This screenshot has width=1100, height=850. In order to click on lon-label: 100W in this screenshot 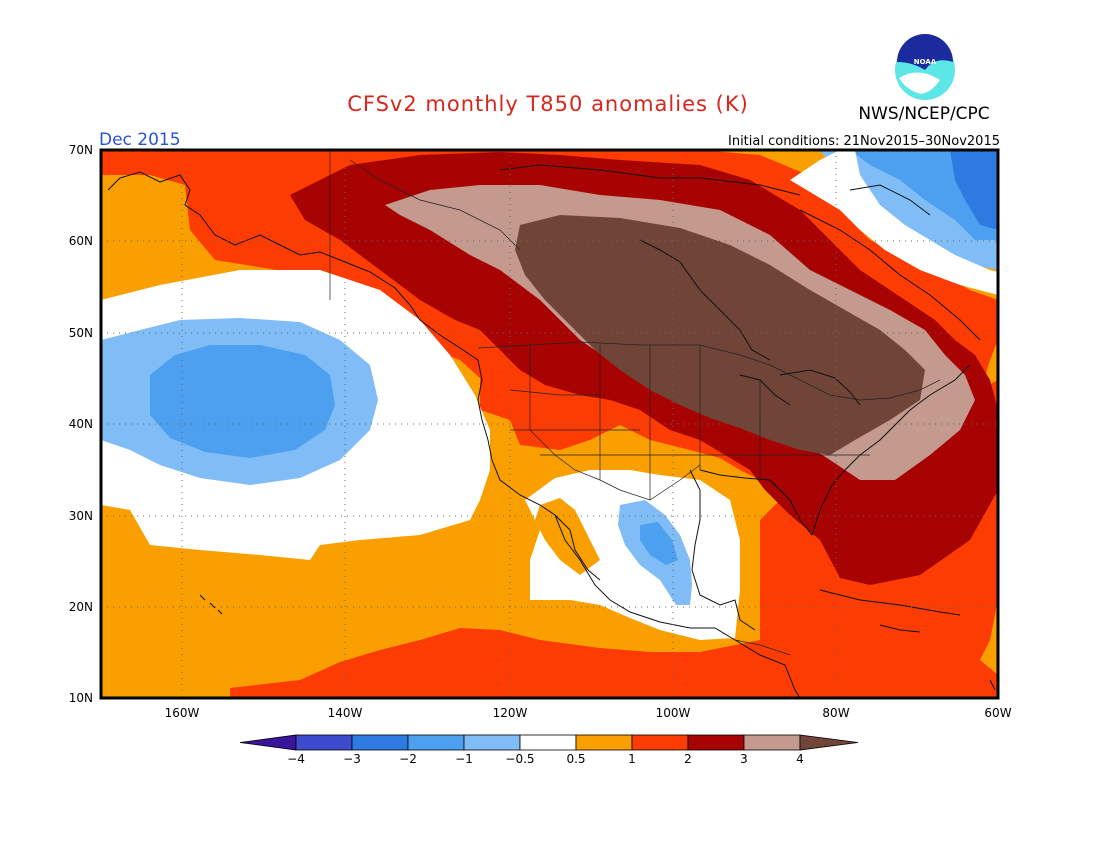, I will do `click(673, 713)`.